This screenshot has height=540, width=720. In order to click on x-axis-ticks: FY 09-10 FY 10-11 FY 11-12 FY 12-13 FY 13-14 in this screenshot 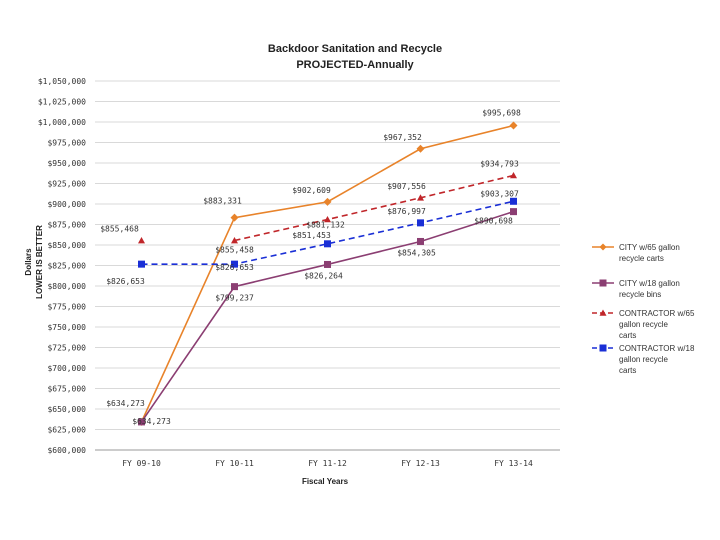, I will do `click(327, 463)`.